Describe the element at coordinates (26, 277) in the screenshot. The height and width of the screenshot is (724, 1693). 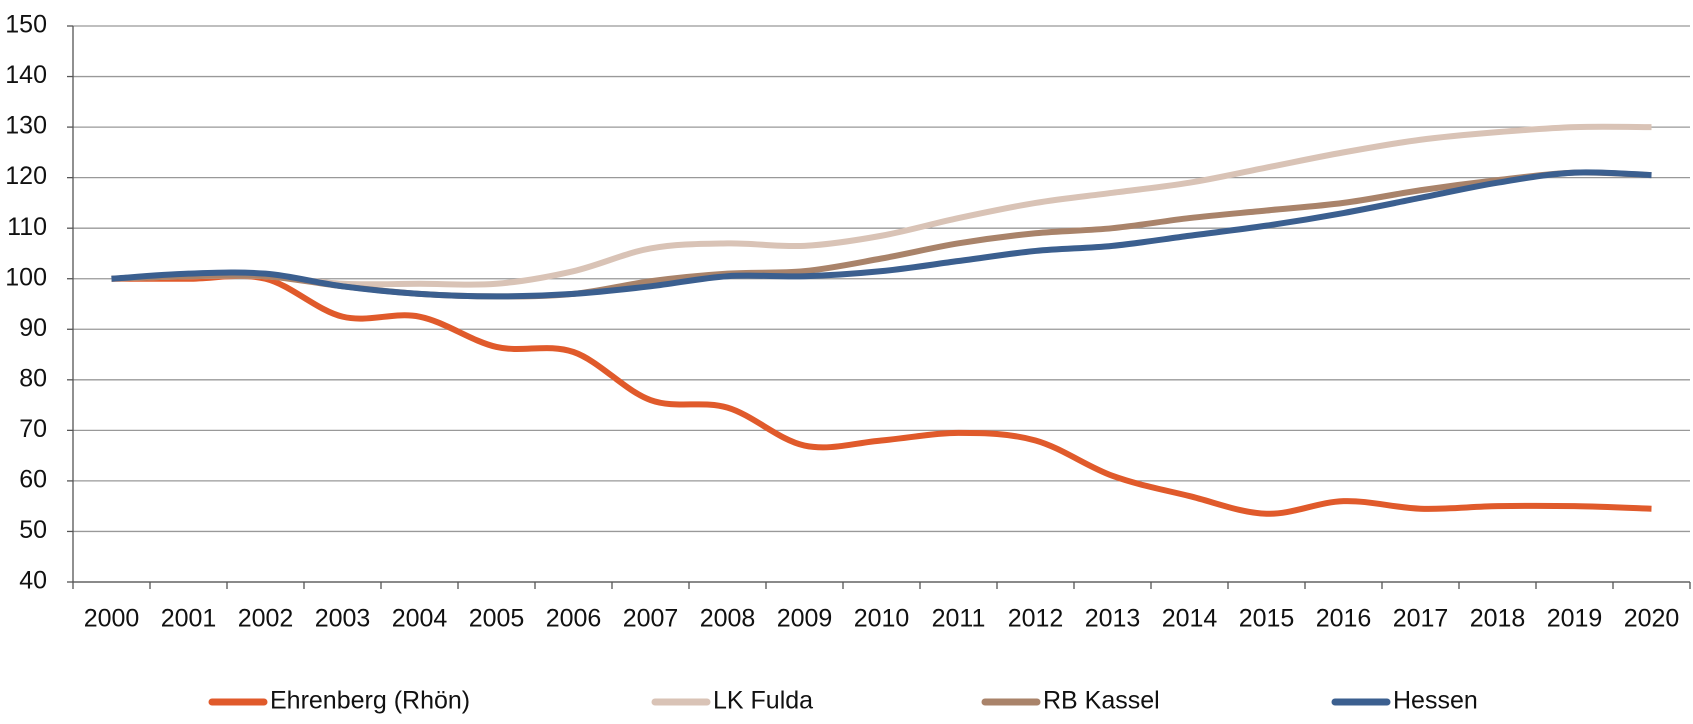
I see `y-tick-label: 100` at that location.